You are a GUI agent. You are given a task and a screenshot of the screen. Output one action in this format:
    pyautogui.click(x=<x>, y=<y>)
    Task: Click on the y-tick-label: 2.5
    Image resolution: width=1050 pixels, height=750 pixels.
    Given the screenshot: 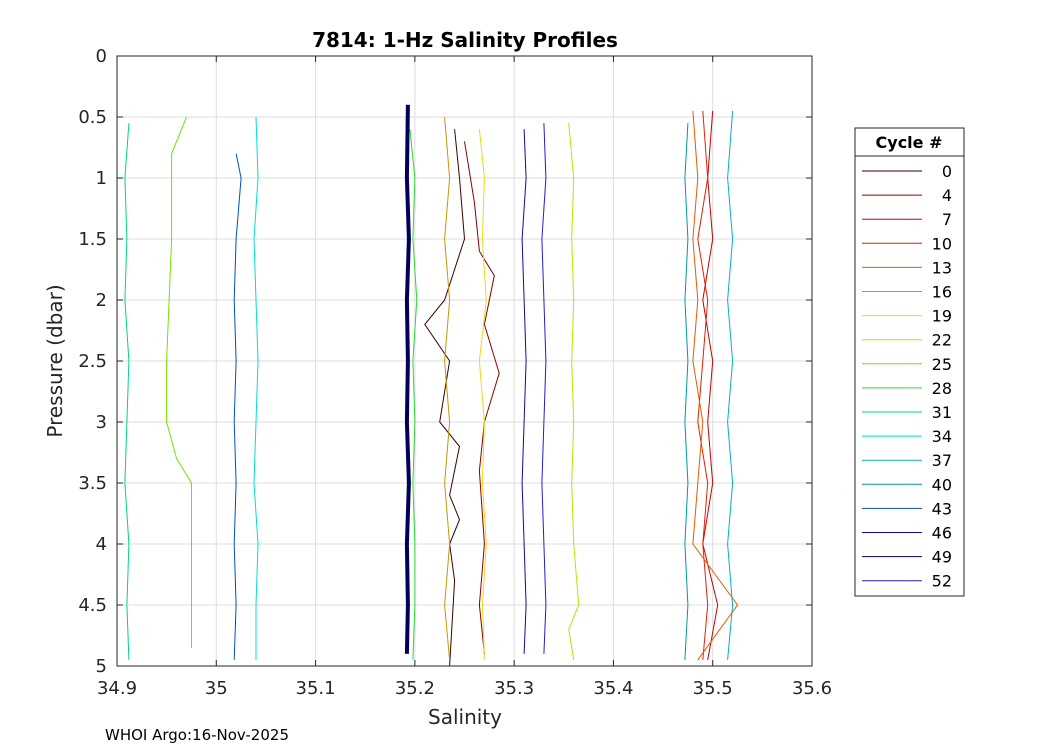 What is the action you would take?
    pyautogui.click(x=92, y=361)
    